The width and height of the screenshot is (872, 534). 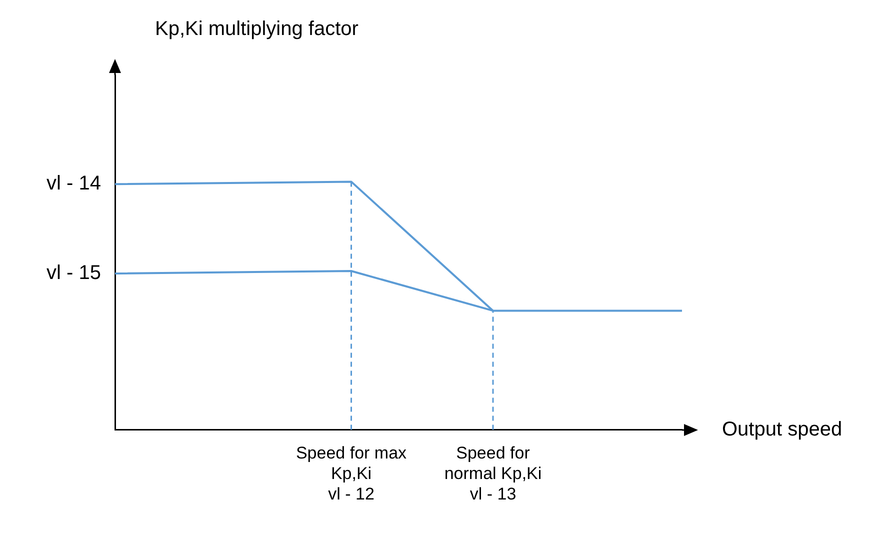 I want to click on text: vl - 14, so click(x=73, y=183).